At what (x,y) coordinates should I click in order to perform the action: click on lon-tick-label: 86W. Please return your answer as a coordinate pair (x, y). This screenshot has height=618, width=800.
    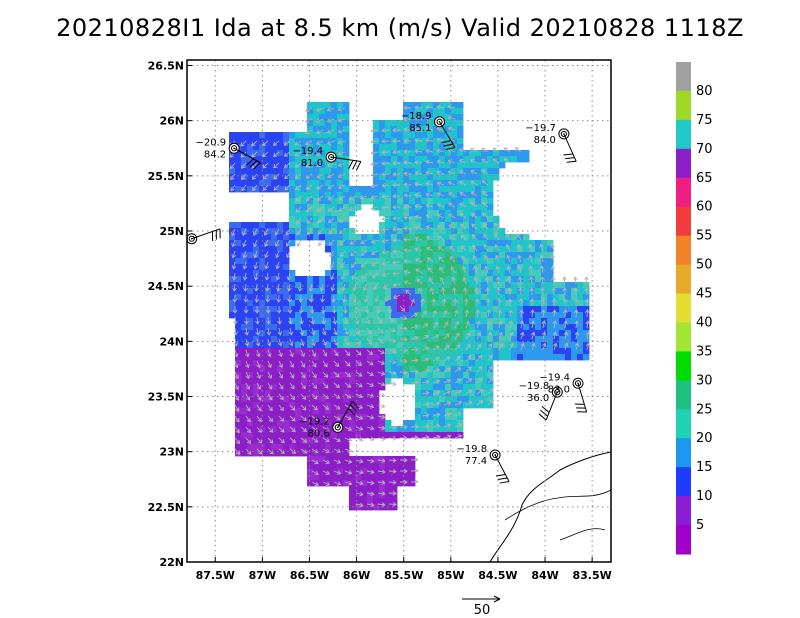
    Looking at the image, I should click on (356, 575).